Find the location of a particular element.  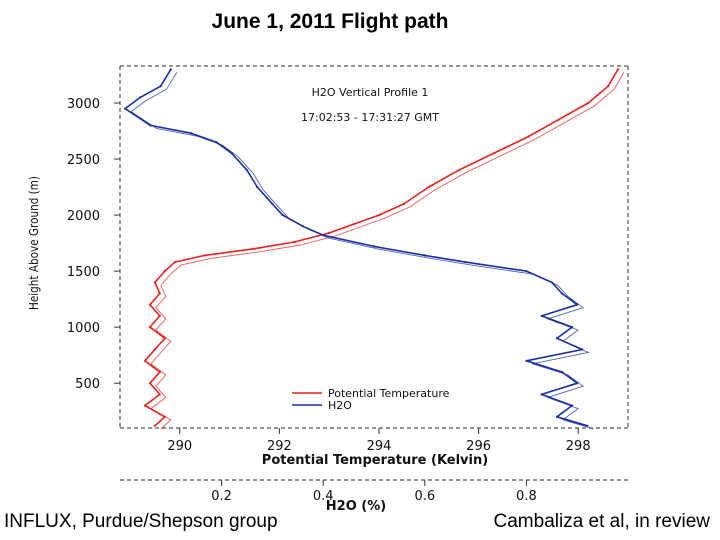

legend-label-potential-temperature: Potential Temperature is located at coordinates (389, 393).